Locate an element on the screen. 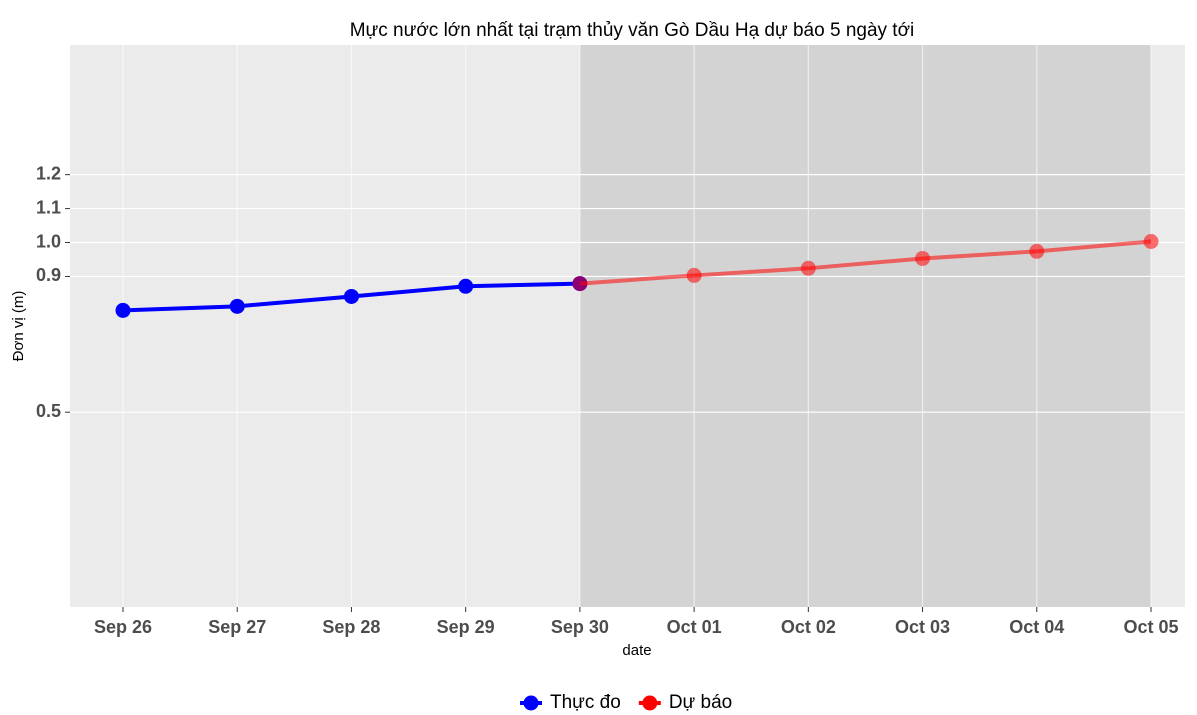  y-tick-label: 1.1 is located at coordinates (48, 207).